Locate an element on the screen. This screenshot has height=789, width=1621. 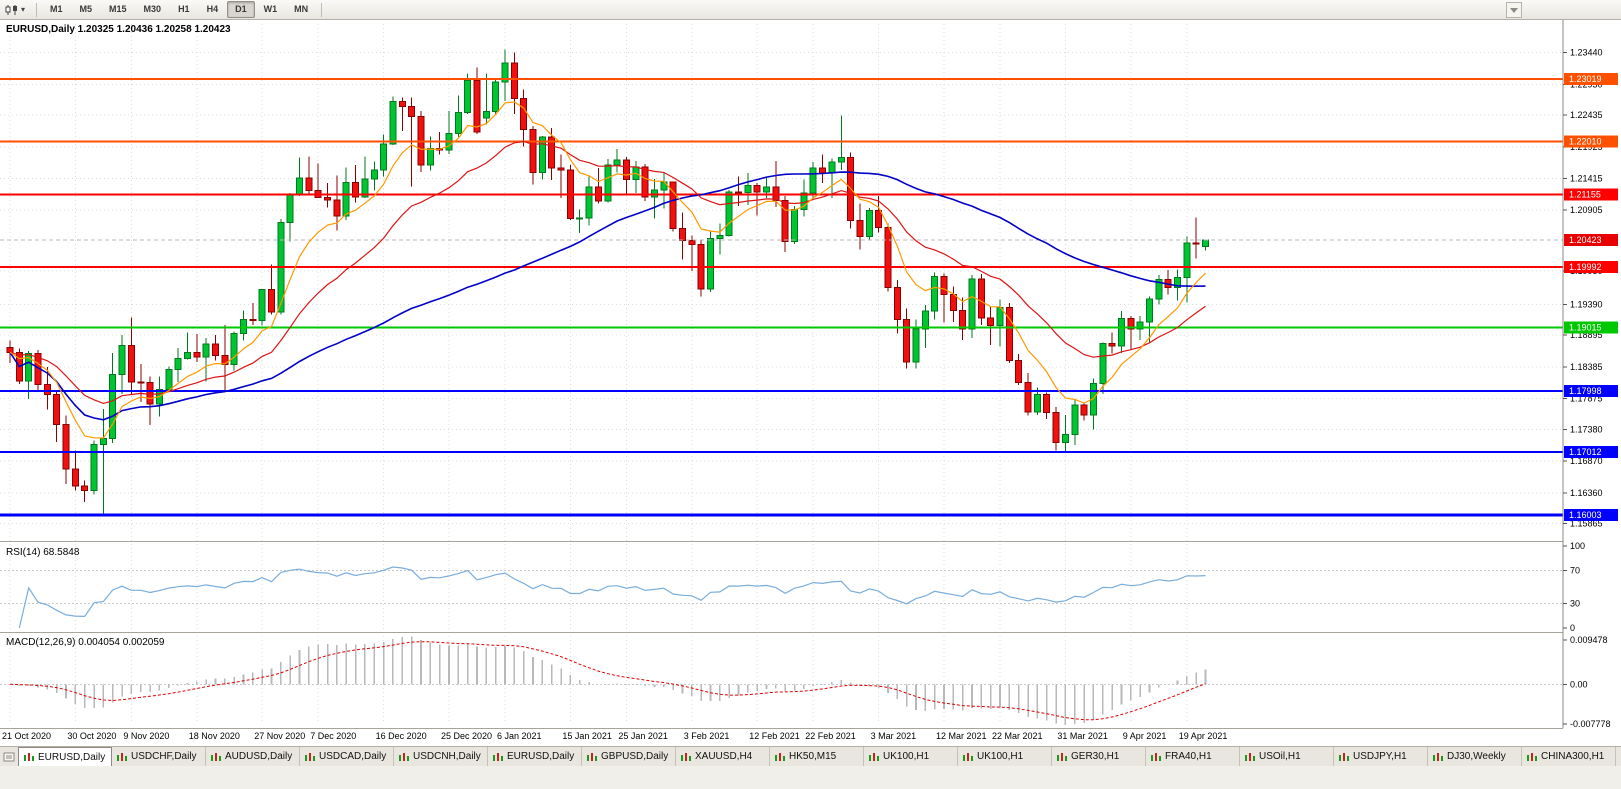
price-axis-label: 1.17380 is located at coordinates (1586, 429).